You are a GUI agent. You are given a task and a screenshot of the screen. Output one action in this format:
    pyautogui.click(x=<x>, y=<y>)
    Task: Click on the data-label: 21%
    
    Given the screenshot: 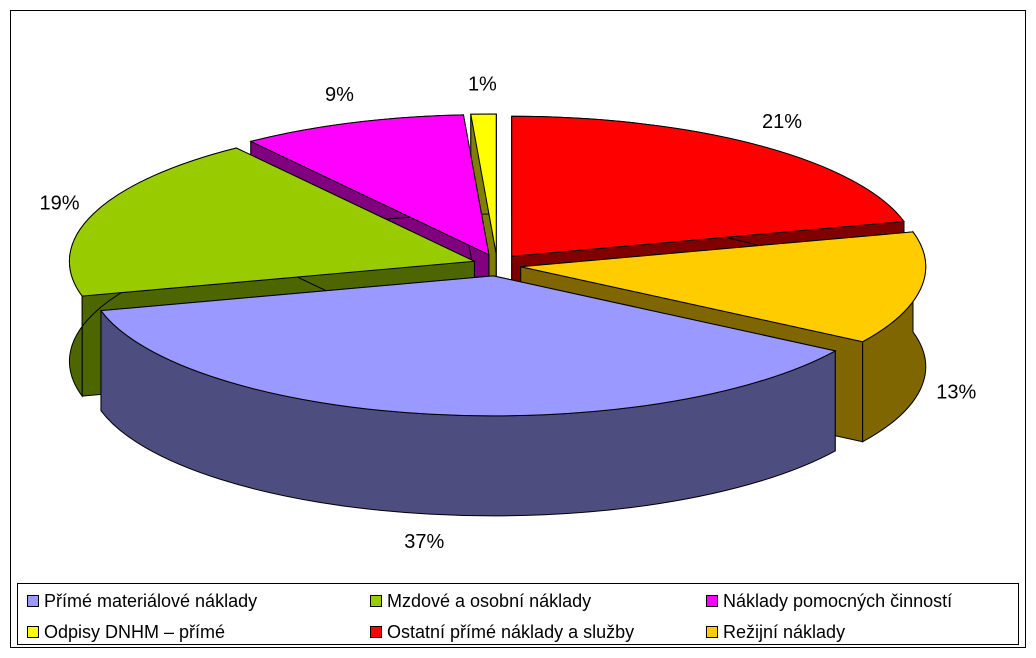 What is the action you would take?
    pyautogui.click(x=782, y=122)
    